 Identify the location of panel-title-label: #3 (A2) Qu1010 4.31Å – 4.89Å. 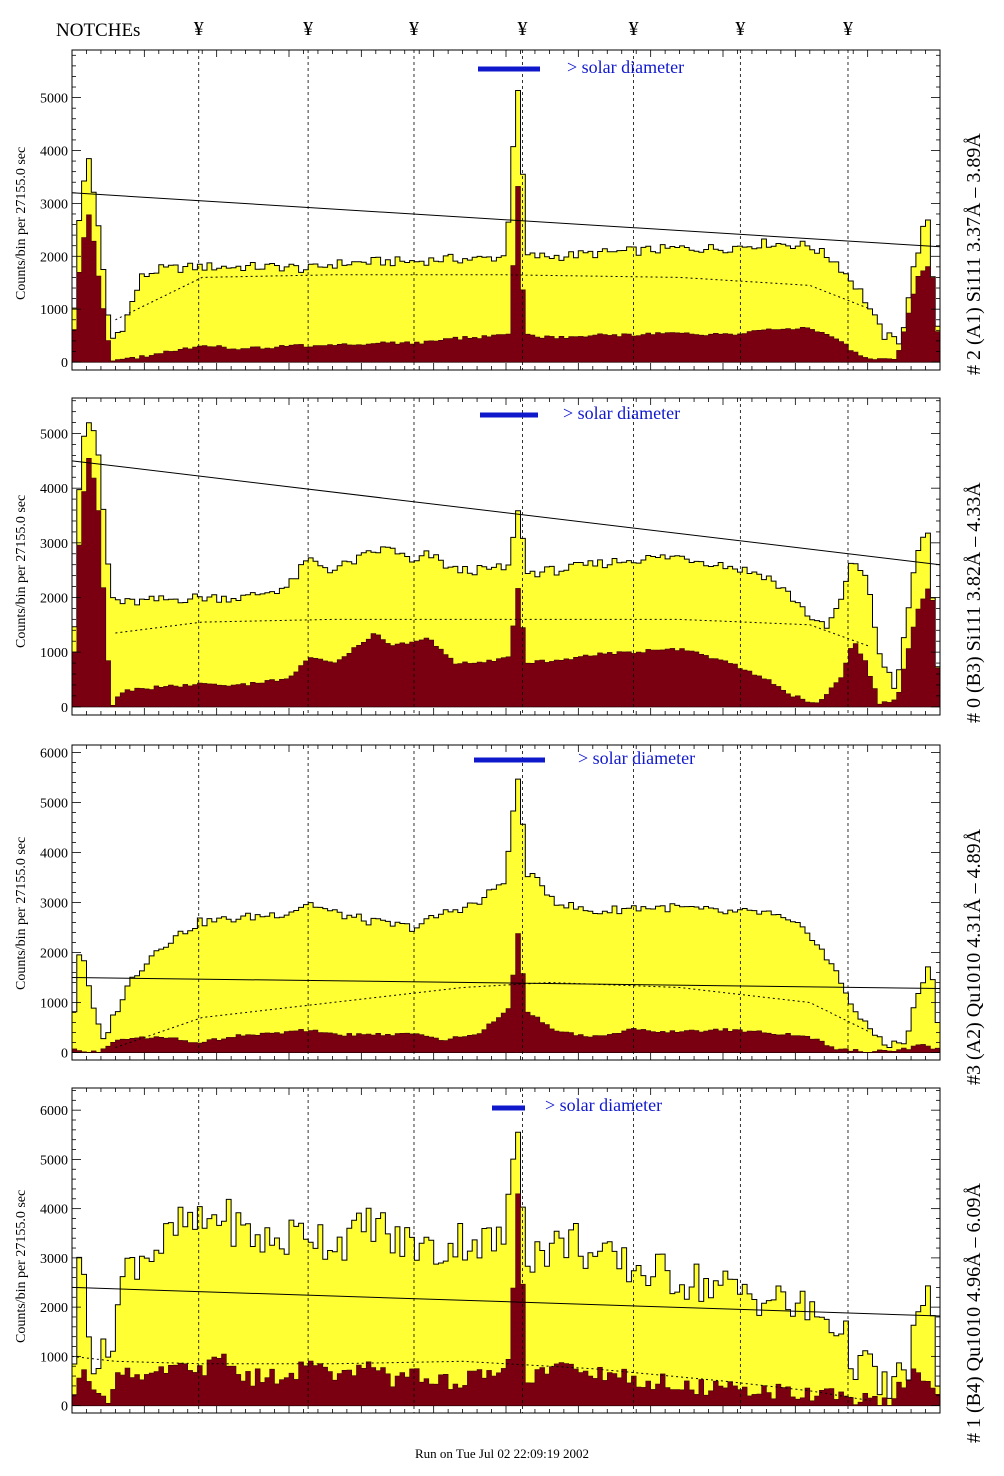
(974, 956).